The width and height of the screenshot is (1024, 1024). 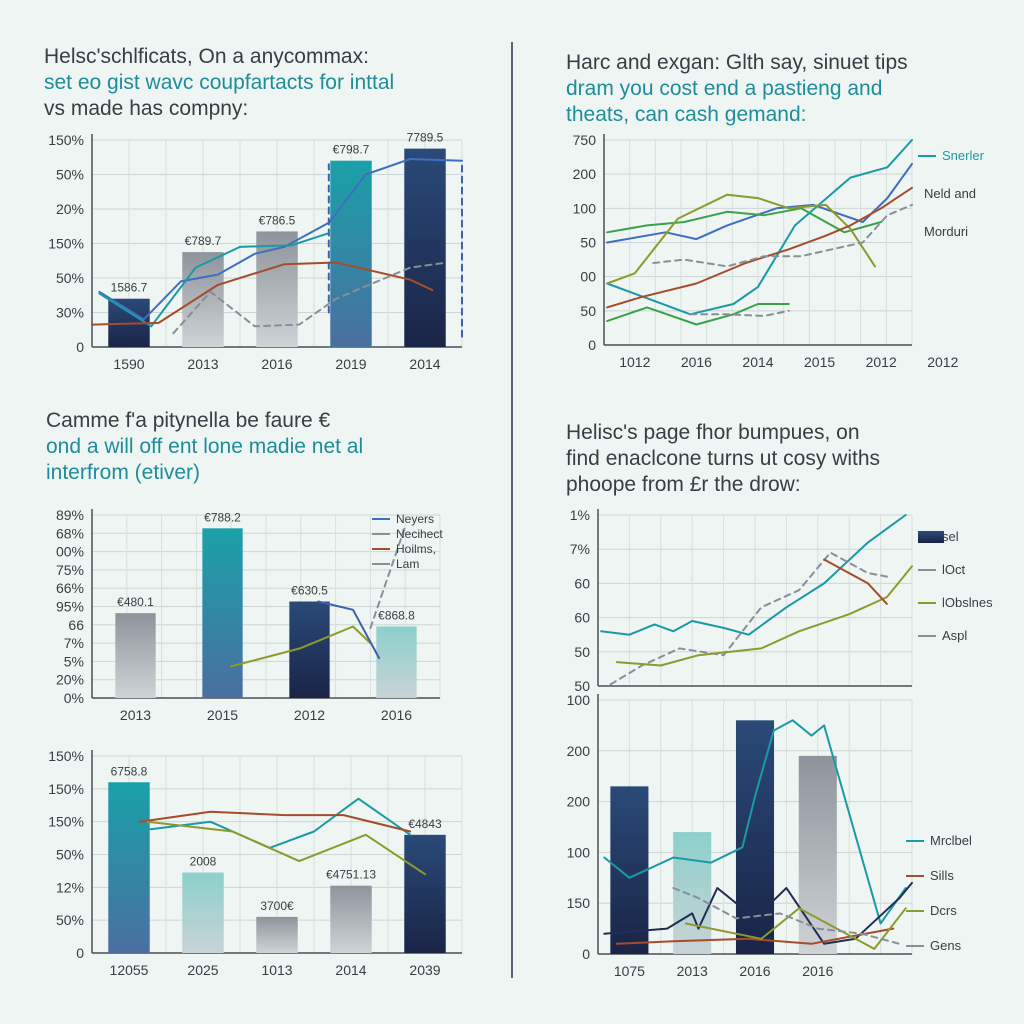 I want to click on chart-3-title-line-3: interfrom (etiver), so click(x=123, y=472).